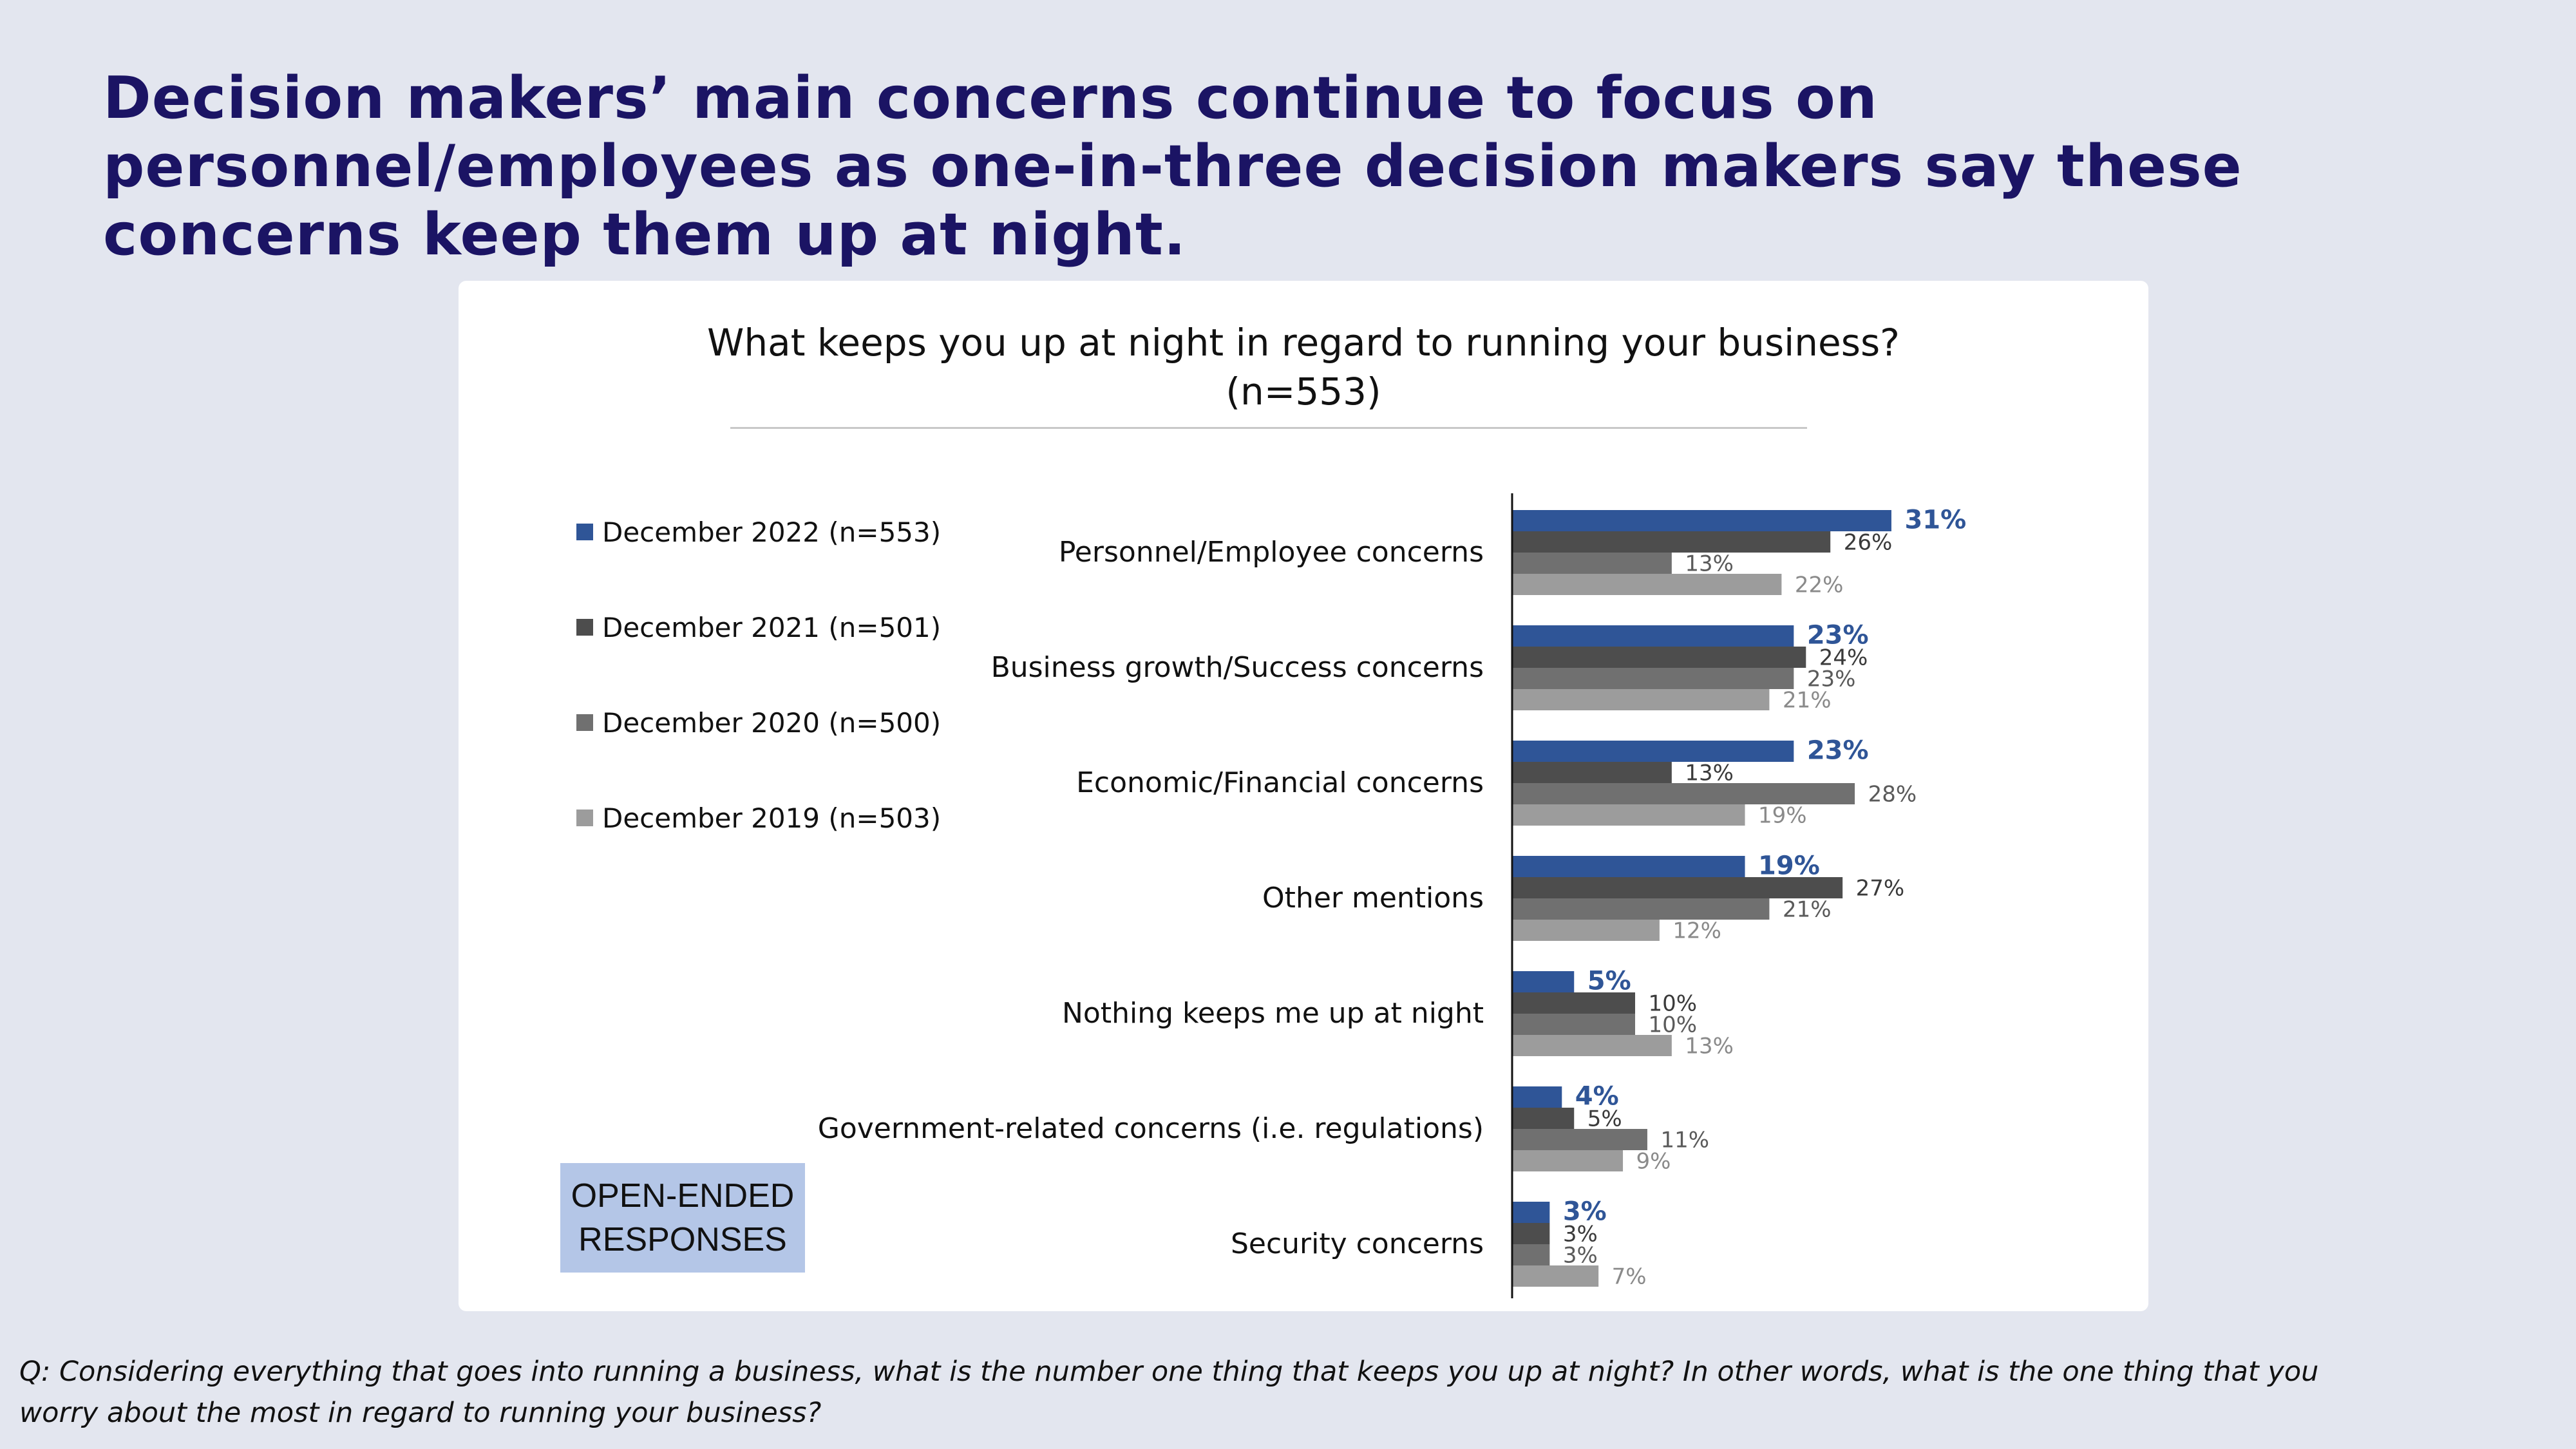  I want to click on data-label: 11%, so click(1684, 1140).